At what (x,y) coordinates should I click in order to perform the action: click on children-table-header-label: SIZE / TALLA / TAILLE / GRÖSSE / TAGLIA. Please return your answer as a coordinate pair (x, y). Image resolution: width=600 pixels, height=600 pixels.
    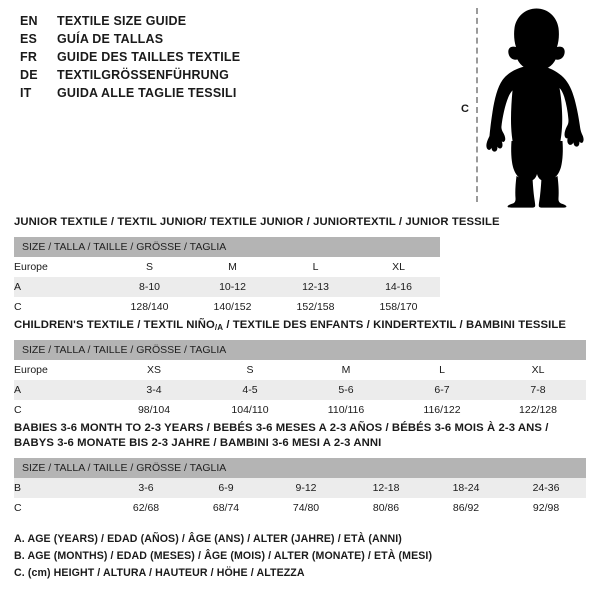
    Looking at the image, I should click on (300, 350).